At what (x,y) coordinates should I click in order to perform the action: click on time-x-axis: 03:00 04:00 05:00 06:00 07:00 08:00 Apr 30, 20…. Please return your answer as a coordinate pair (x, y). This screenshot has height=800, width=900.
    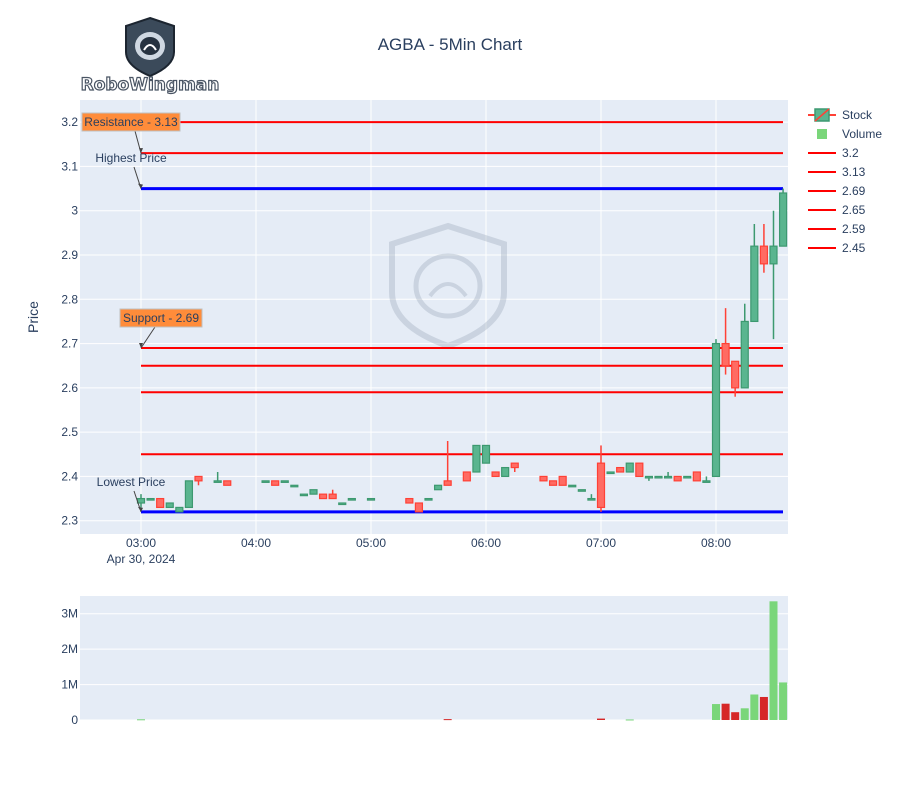
    Looking at the image, I should click on (419, 551).